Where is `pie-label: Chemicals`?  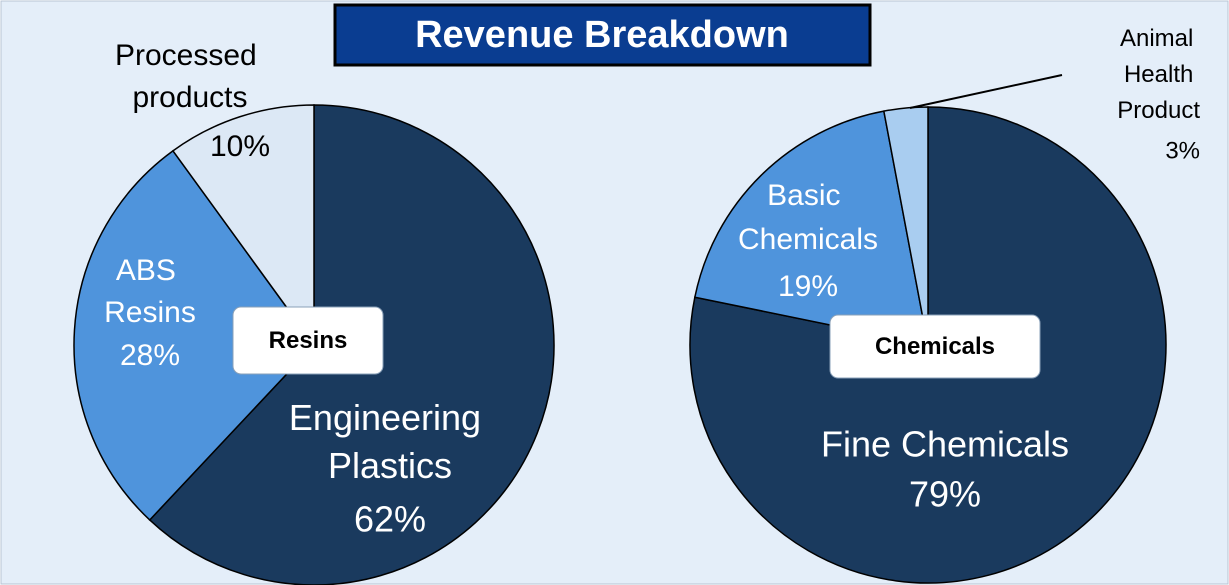
pie-label: Chemicals is located at coordinates (935, 346).